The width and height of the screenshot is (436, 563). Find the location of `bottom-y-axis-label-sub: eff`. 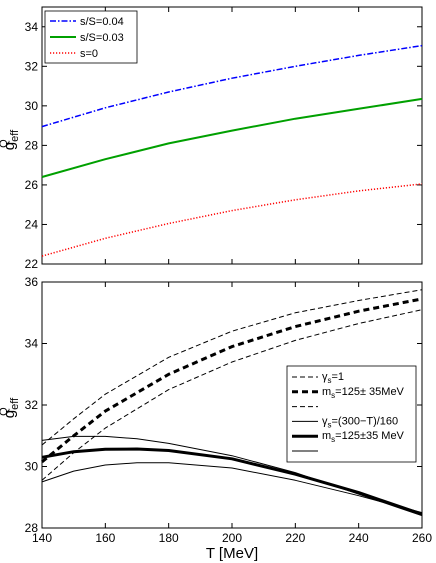

bottom-y-axis-label-sub: eff is located at coordinates (15, 403).